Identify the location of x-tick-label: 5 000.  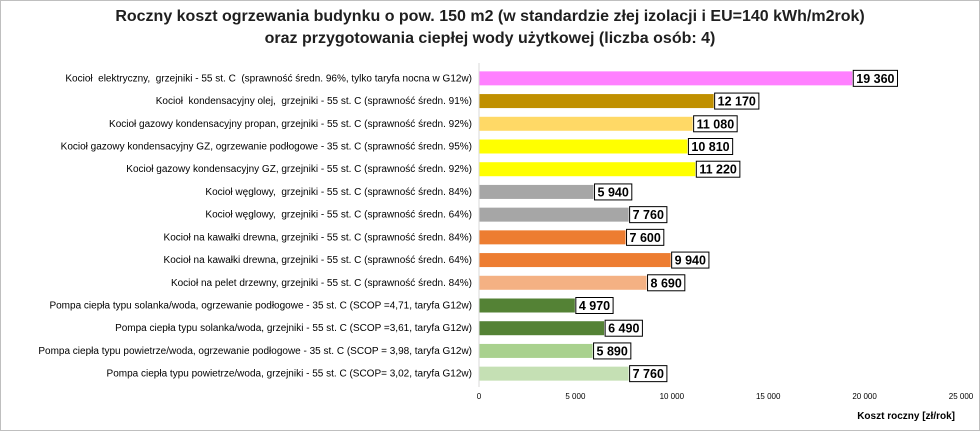
(575, 396).